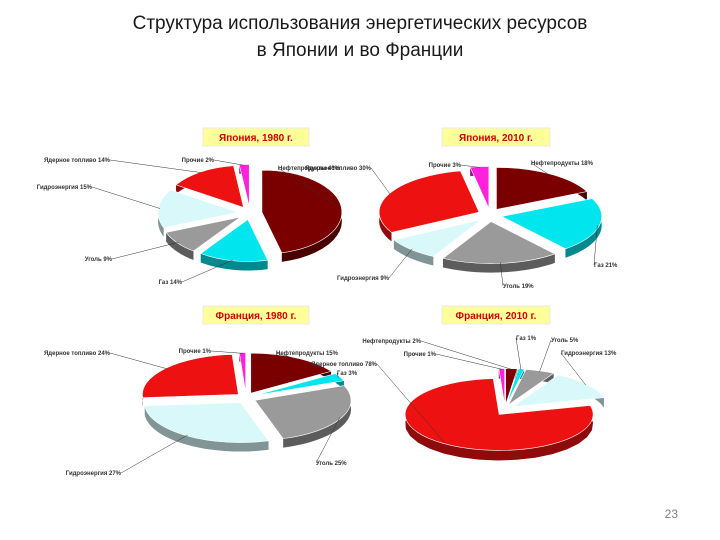 This screenshot has width=720, height=540. I want to click on slice-label: Газ 14%, so click(171, 283).